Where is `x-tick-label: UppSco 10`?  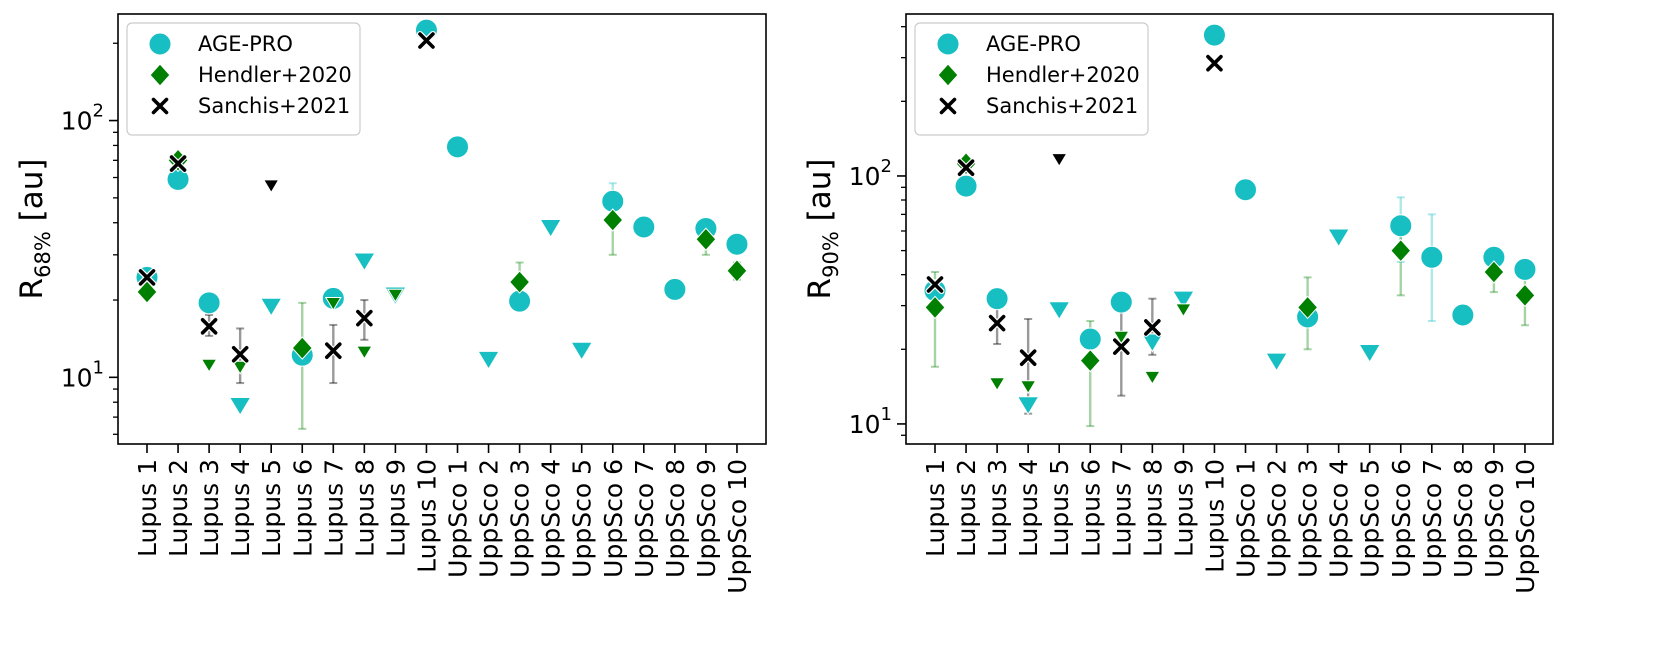 x-tick-label: UppSco 10 is located at coordinates (737, 526).